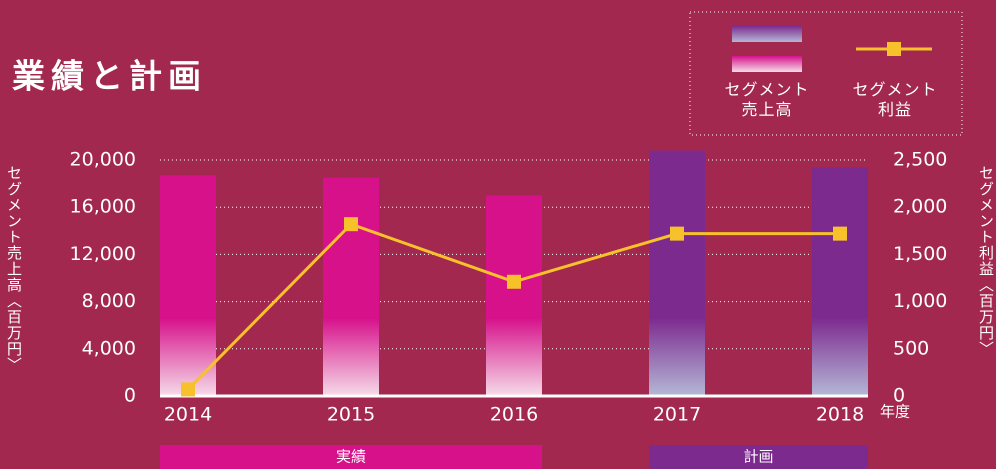 The image size is (996, 469). Describe the element at coordinates (514, 415) in the screenshot. I see `x-tick-label: 2016` at that location.